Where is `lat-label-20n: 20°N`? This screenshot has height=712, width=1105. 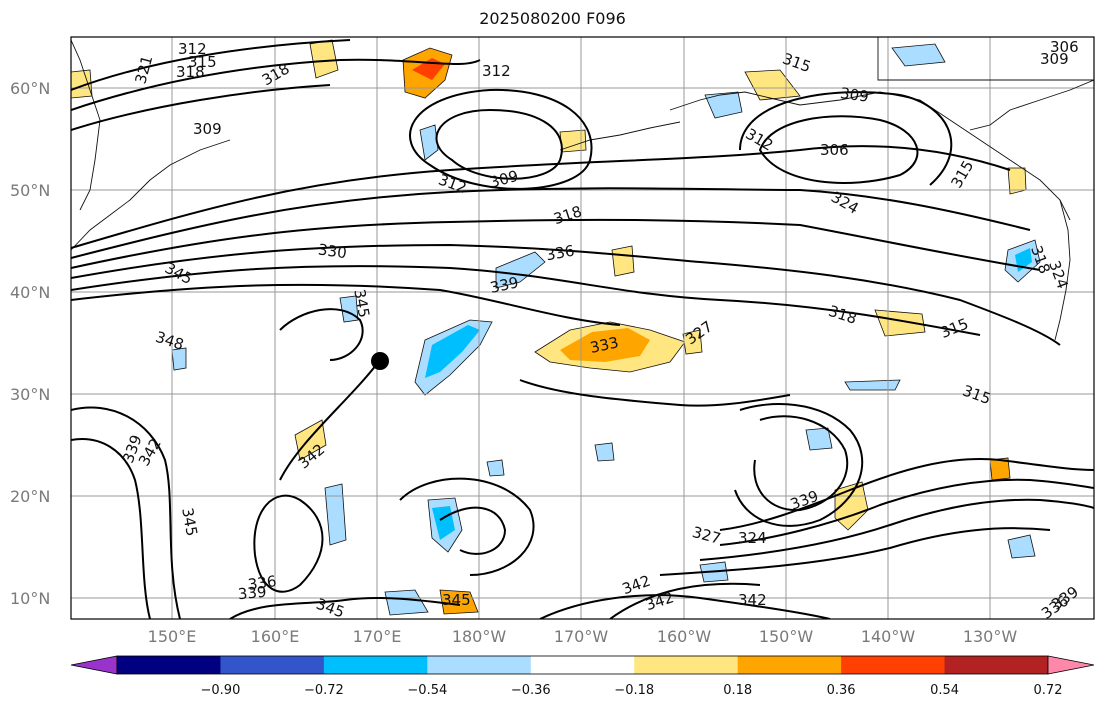
lat-label-20n: 20°N is located at coordinates (30, 496).